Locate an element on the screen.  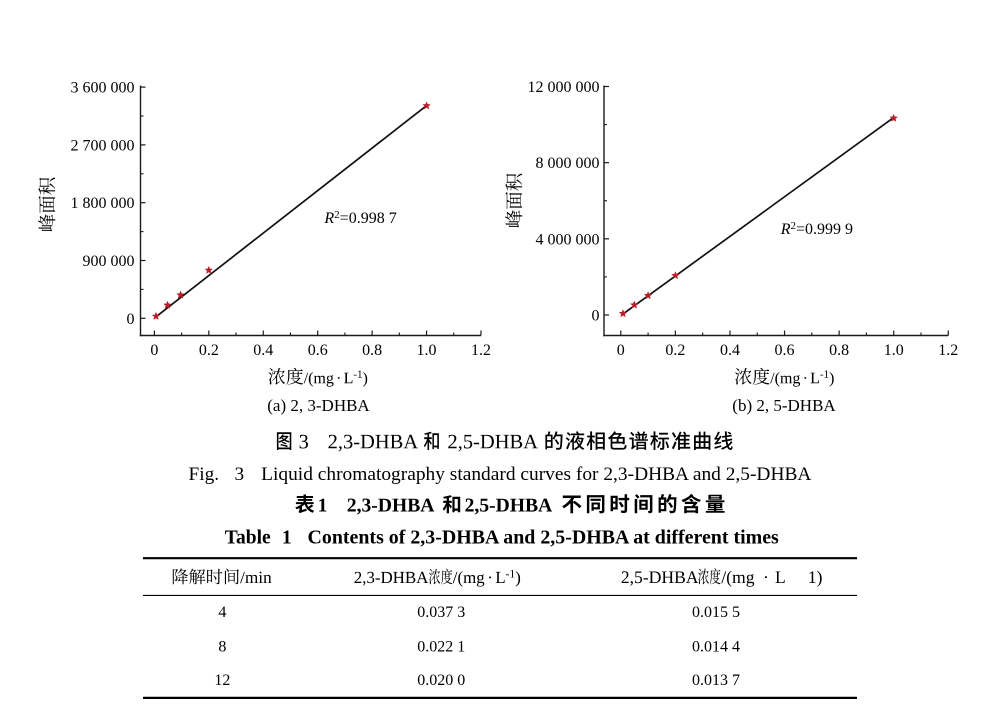
svg-text: 900 000 is located at coordinates (109, 261).